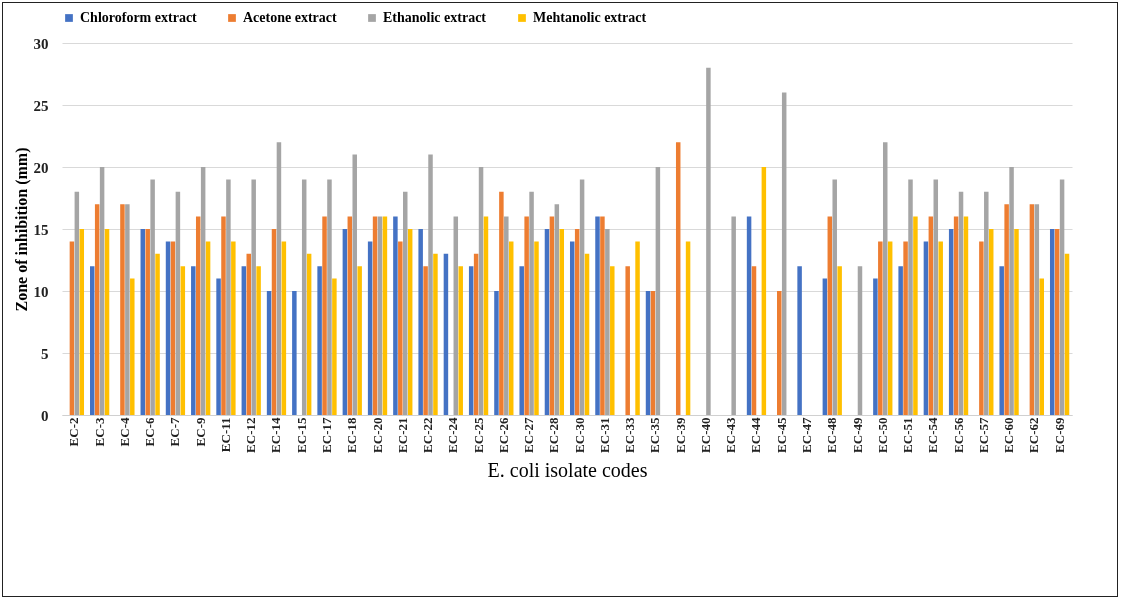 Image resolution: width=1124 pixels, height=603 pixels. I want to click on x-tick-label: EC-7, so click(175, 432).